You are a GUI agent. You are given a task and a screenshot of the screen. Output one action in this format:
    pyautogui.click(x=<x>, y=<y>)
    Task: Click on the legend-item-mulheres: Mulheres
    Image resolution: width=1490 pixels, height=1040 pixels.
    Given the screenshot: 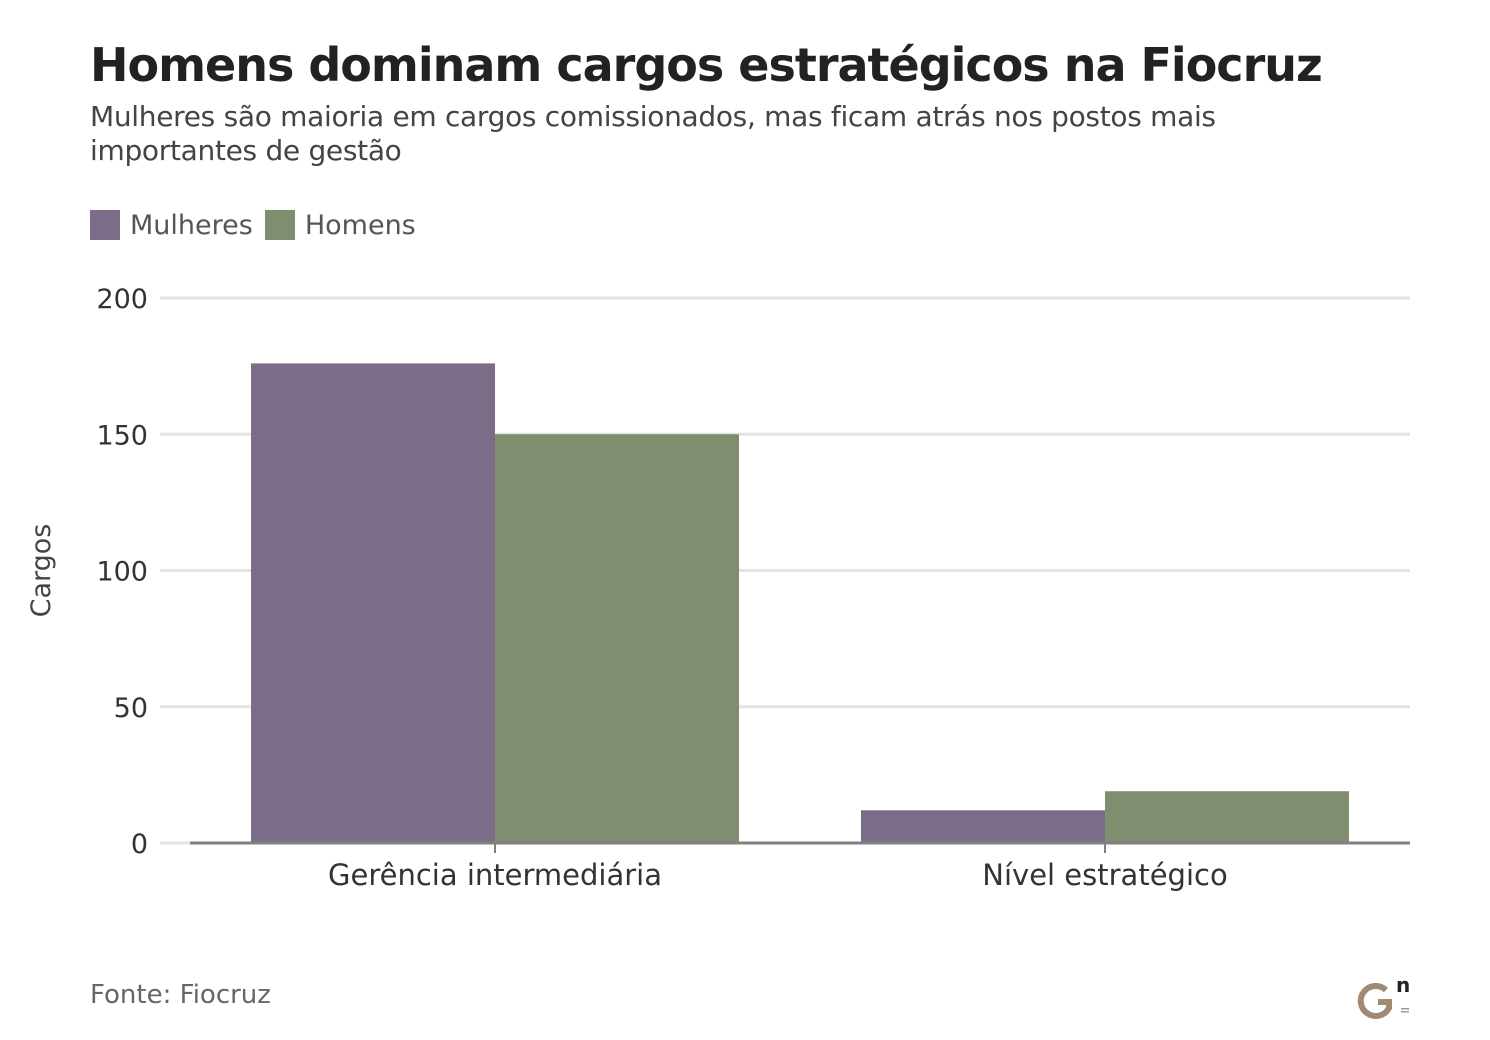 What is the action you would take?
    pyautogui.click(x=171, y=225)
    